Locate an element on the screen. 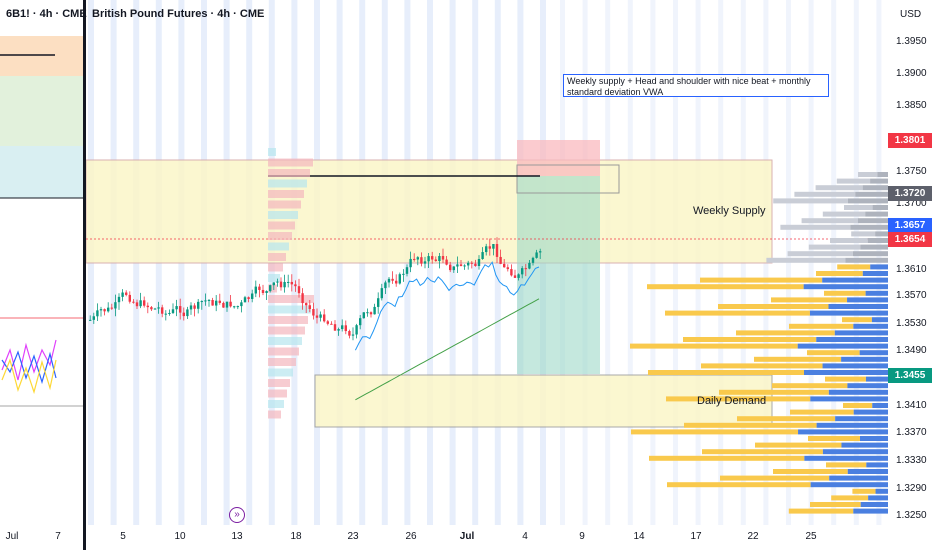  date-axis-label: 10 is located at coordinates (180, 536).